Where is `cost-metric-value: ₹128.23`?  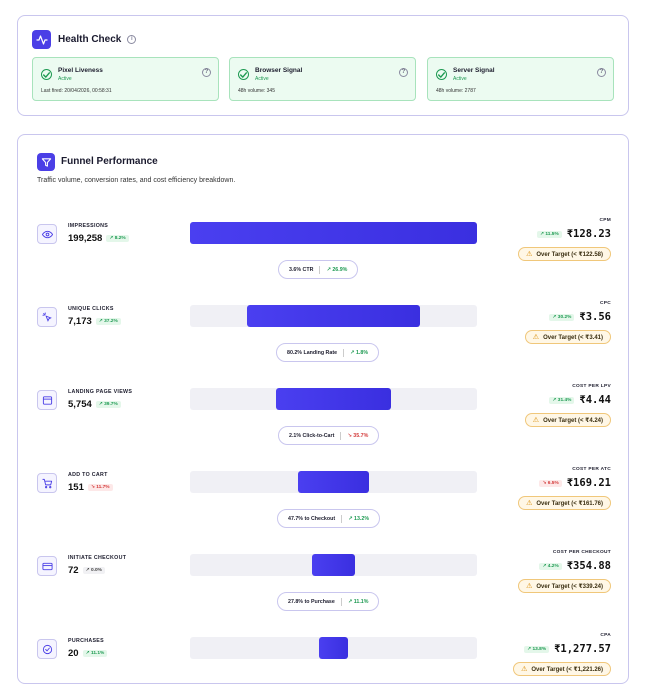
cost-metric-value: ₹128.23 is located at coordinates (588, 234).